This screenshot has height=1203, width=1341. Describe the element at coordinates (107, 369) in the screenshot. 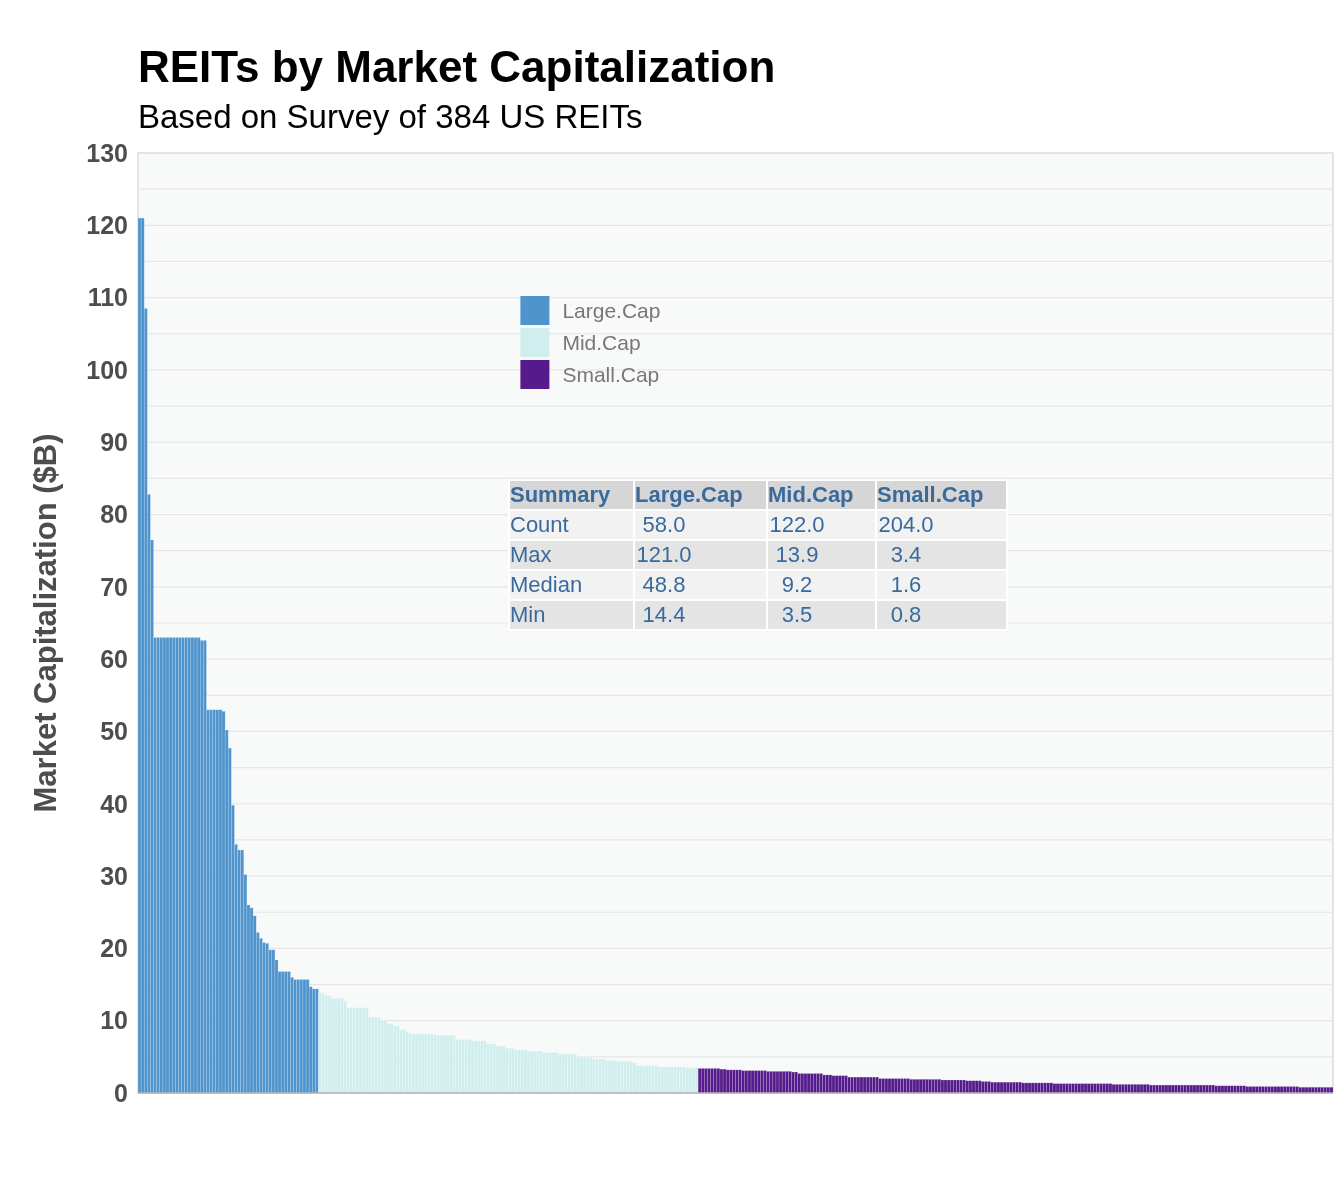

I see `y-tick-label: 100` at that location.